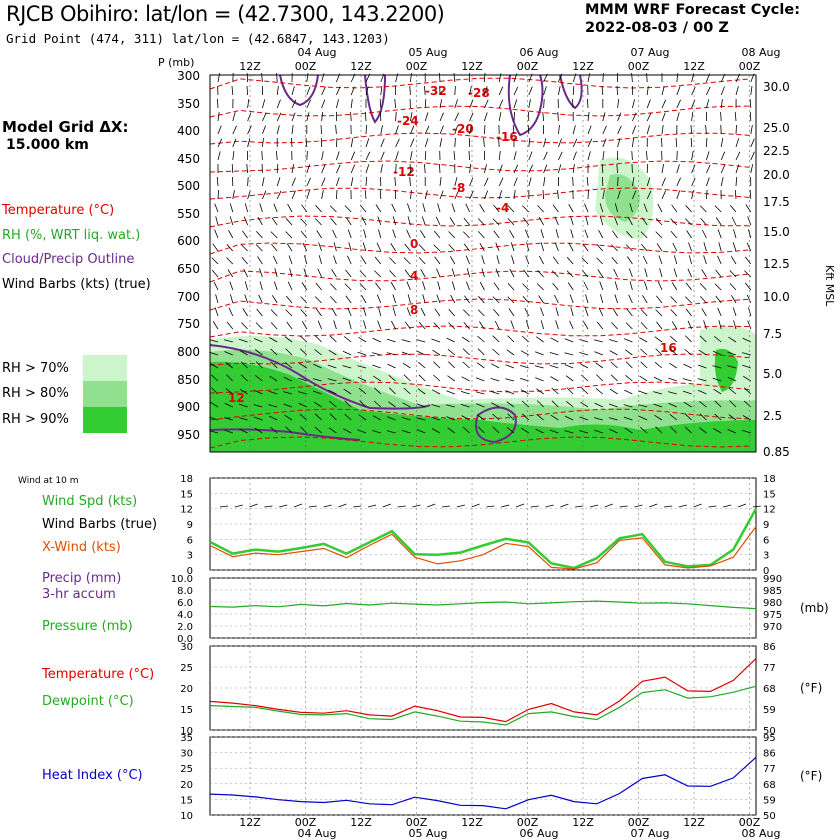 The width and height of the screenshot is (840, 840). I want to click on panel-ytick: 0.0, so click(185, 639).